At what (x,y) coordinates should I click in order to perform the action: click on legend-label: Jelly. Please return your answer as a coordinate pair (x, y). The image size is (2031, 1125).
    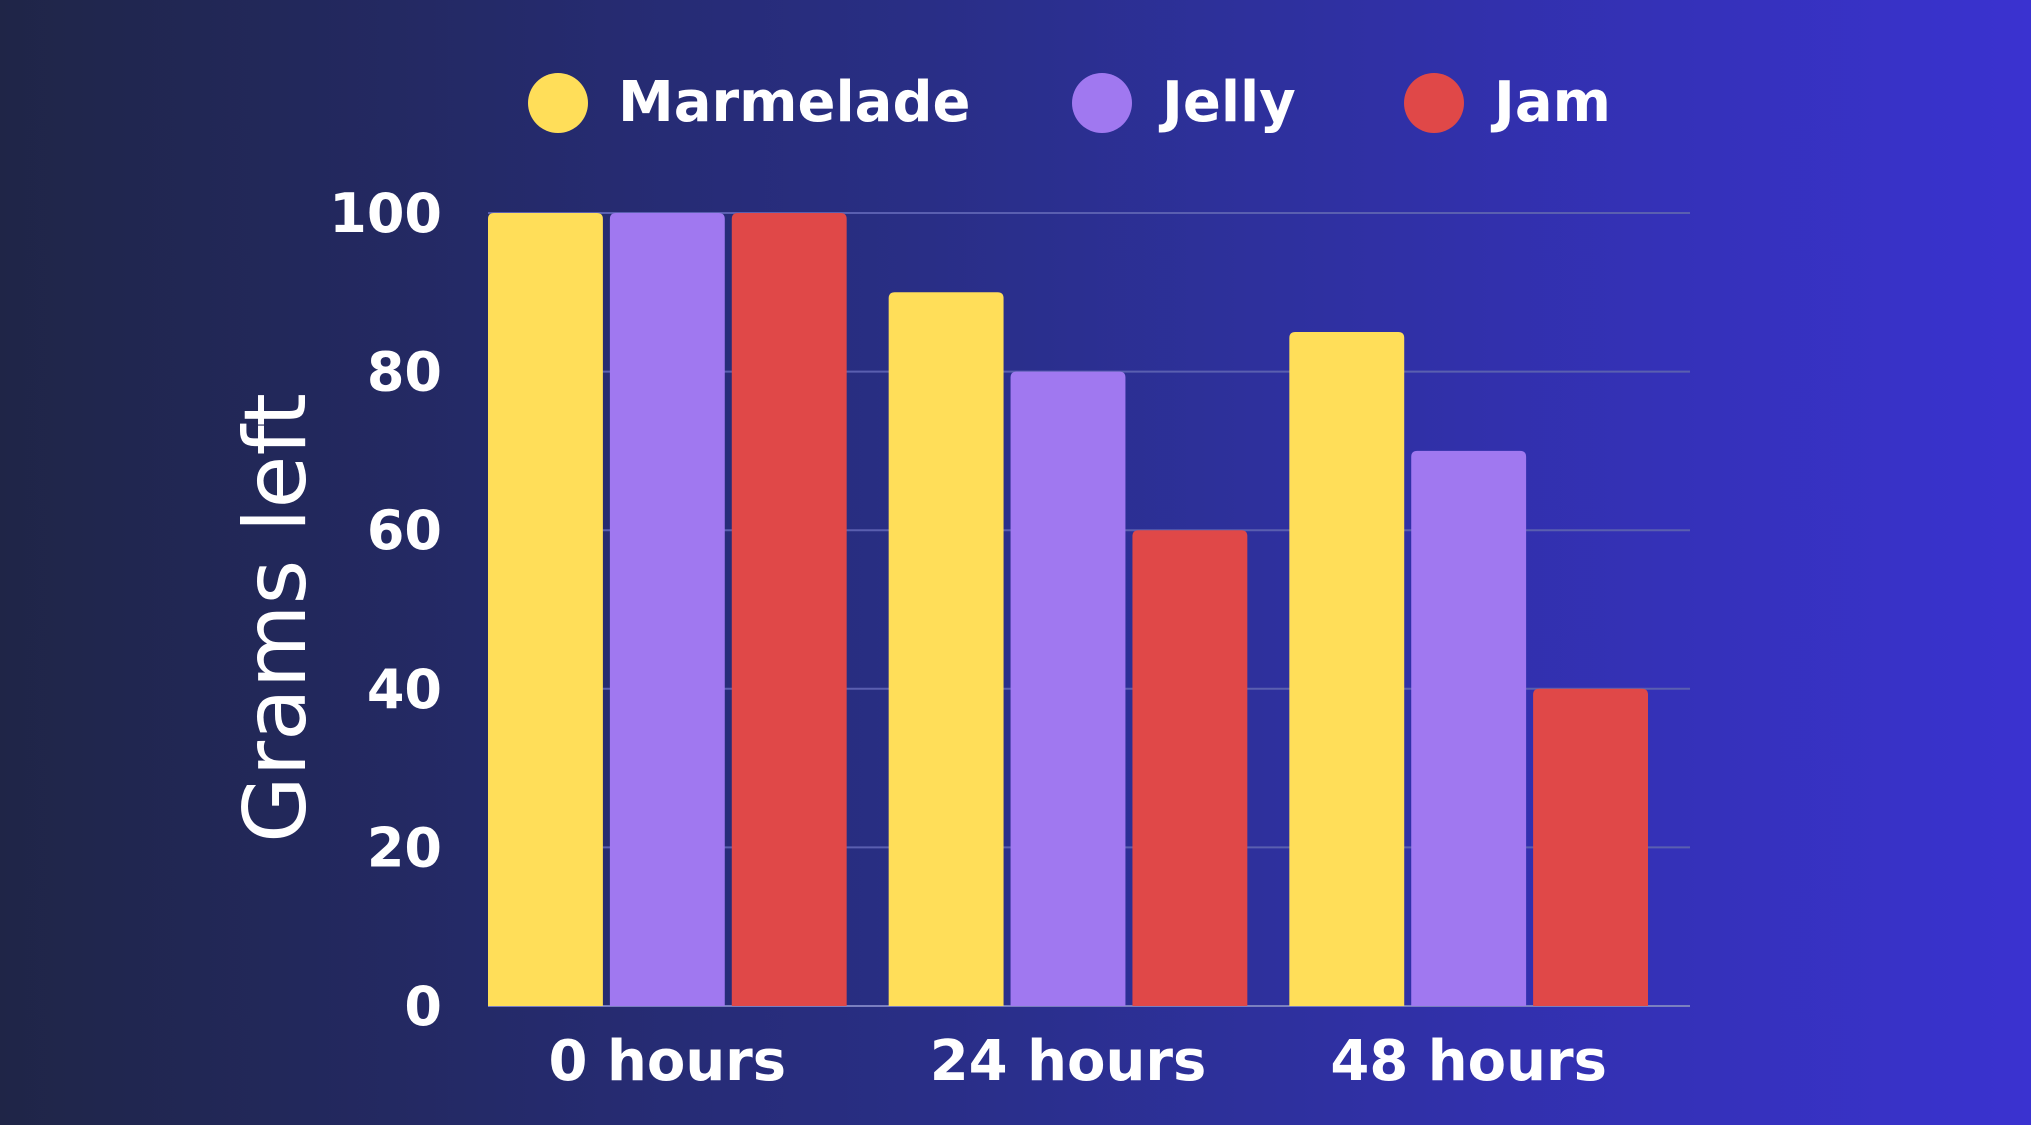
    Looking at the image, I should click on (1227, 102).